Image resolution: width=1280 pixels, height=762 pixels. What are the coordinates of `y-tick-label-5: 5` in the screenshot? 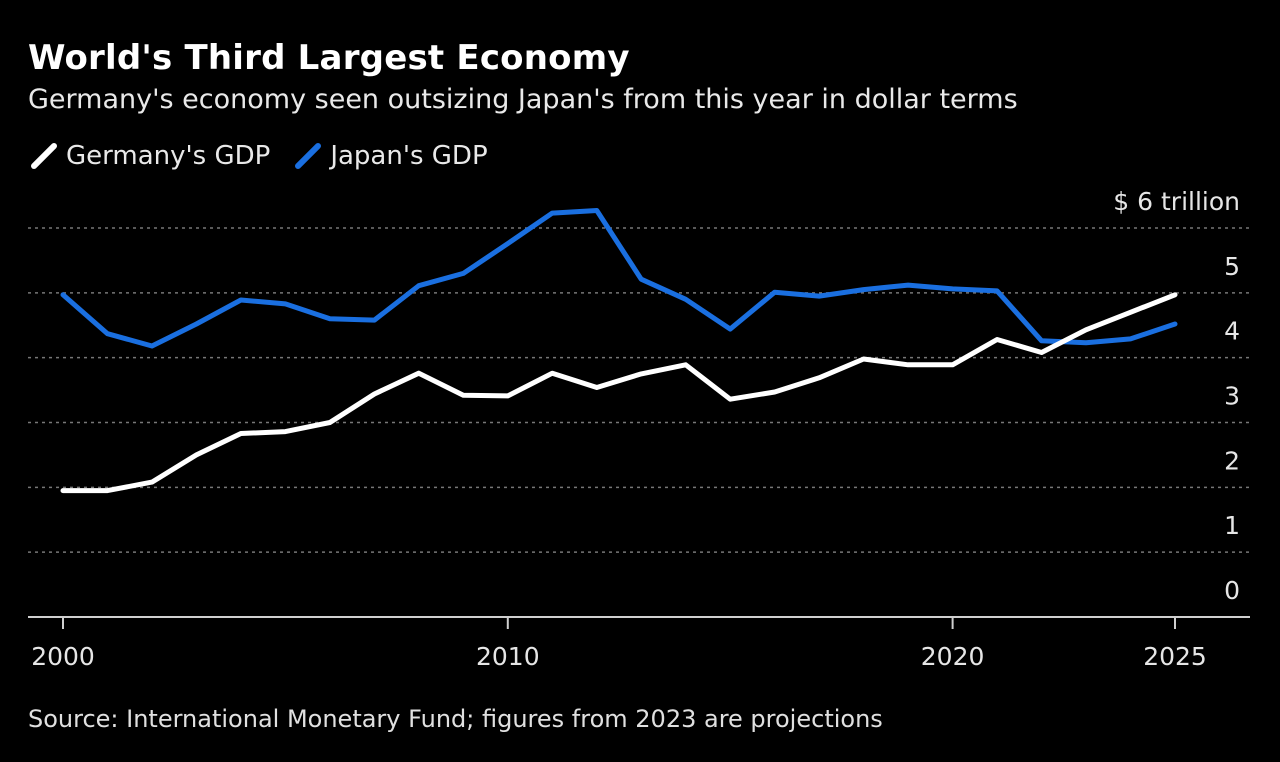 It's located at (1232, 266).